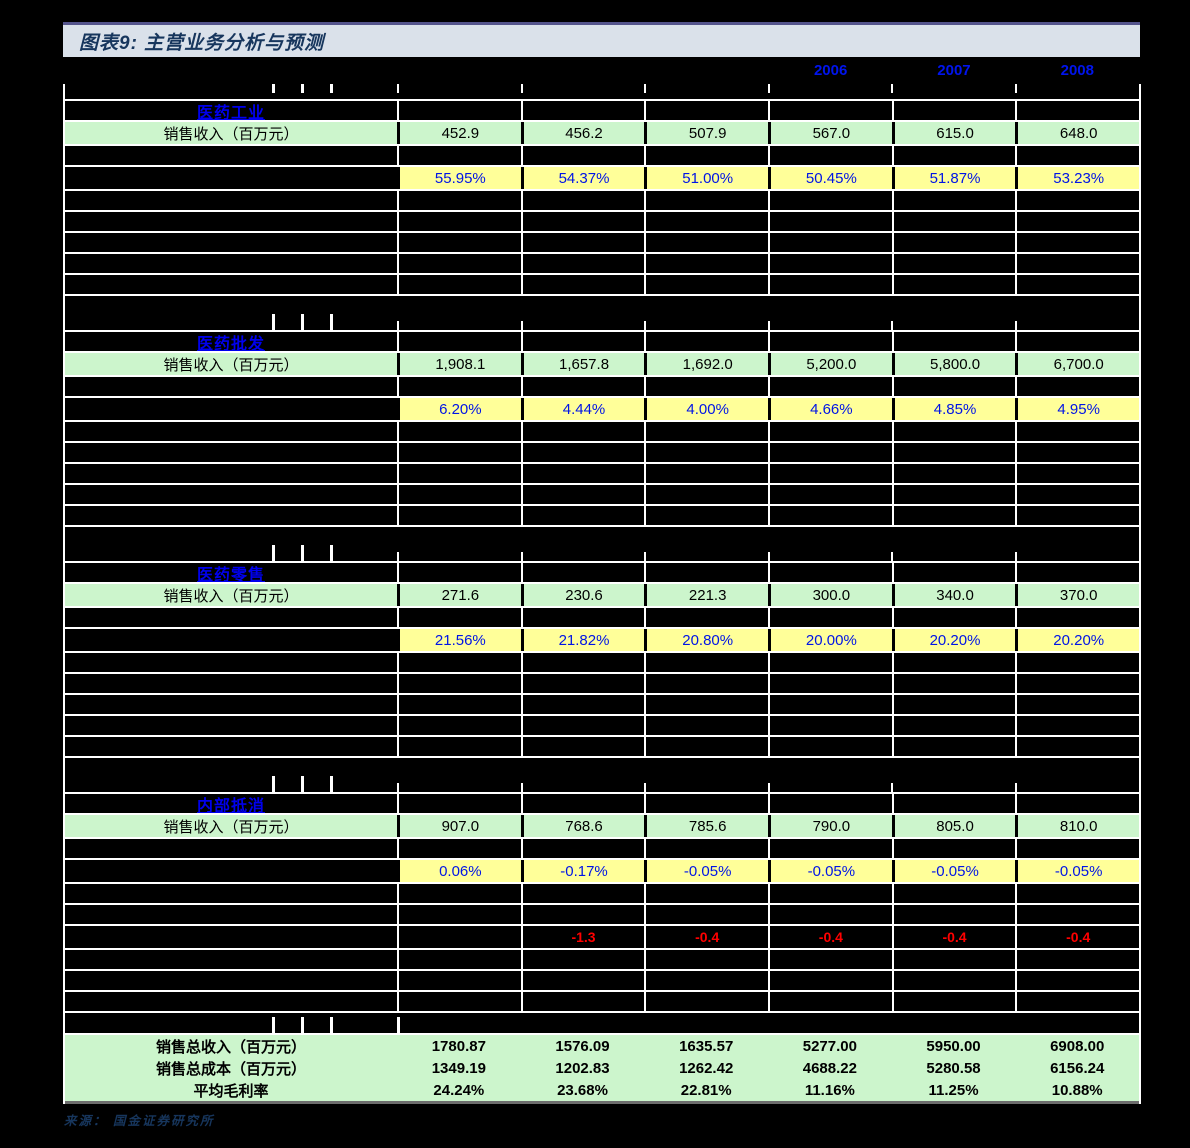  Describe the element at coordinates (462, 640) in the screenshot. I see `margin-value: 21.56%` at that location.